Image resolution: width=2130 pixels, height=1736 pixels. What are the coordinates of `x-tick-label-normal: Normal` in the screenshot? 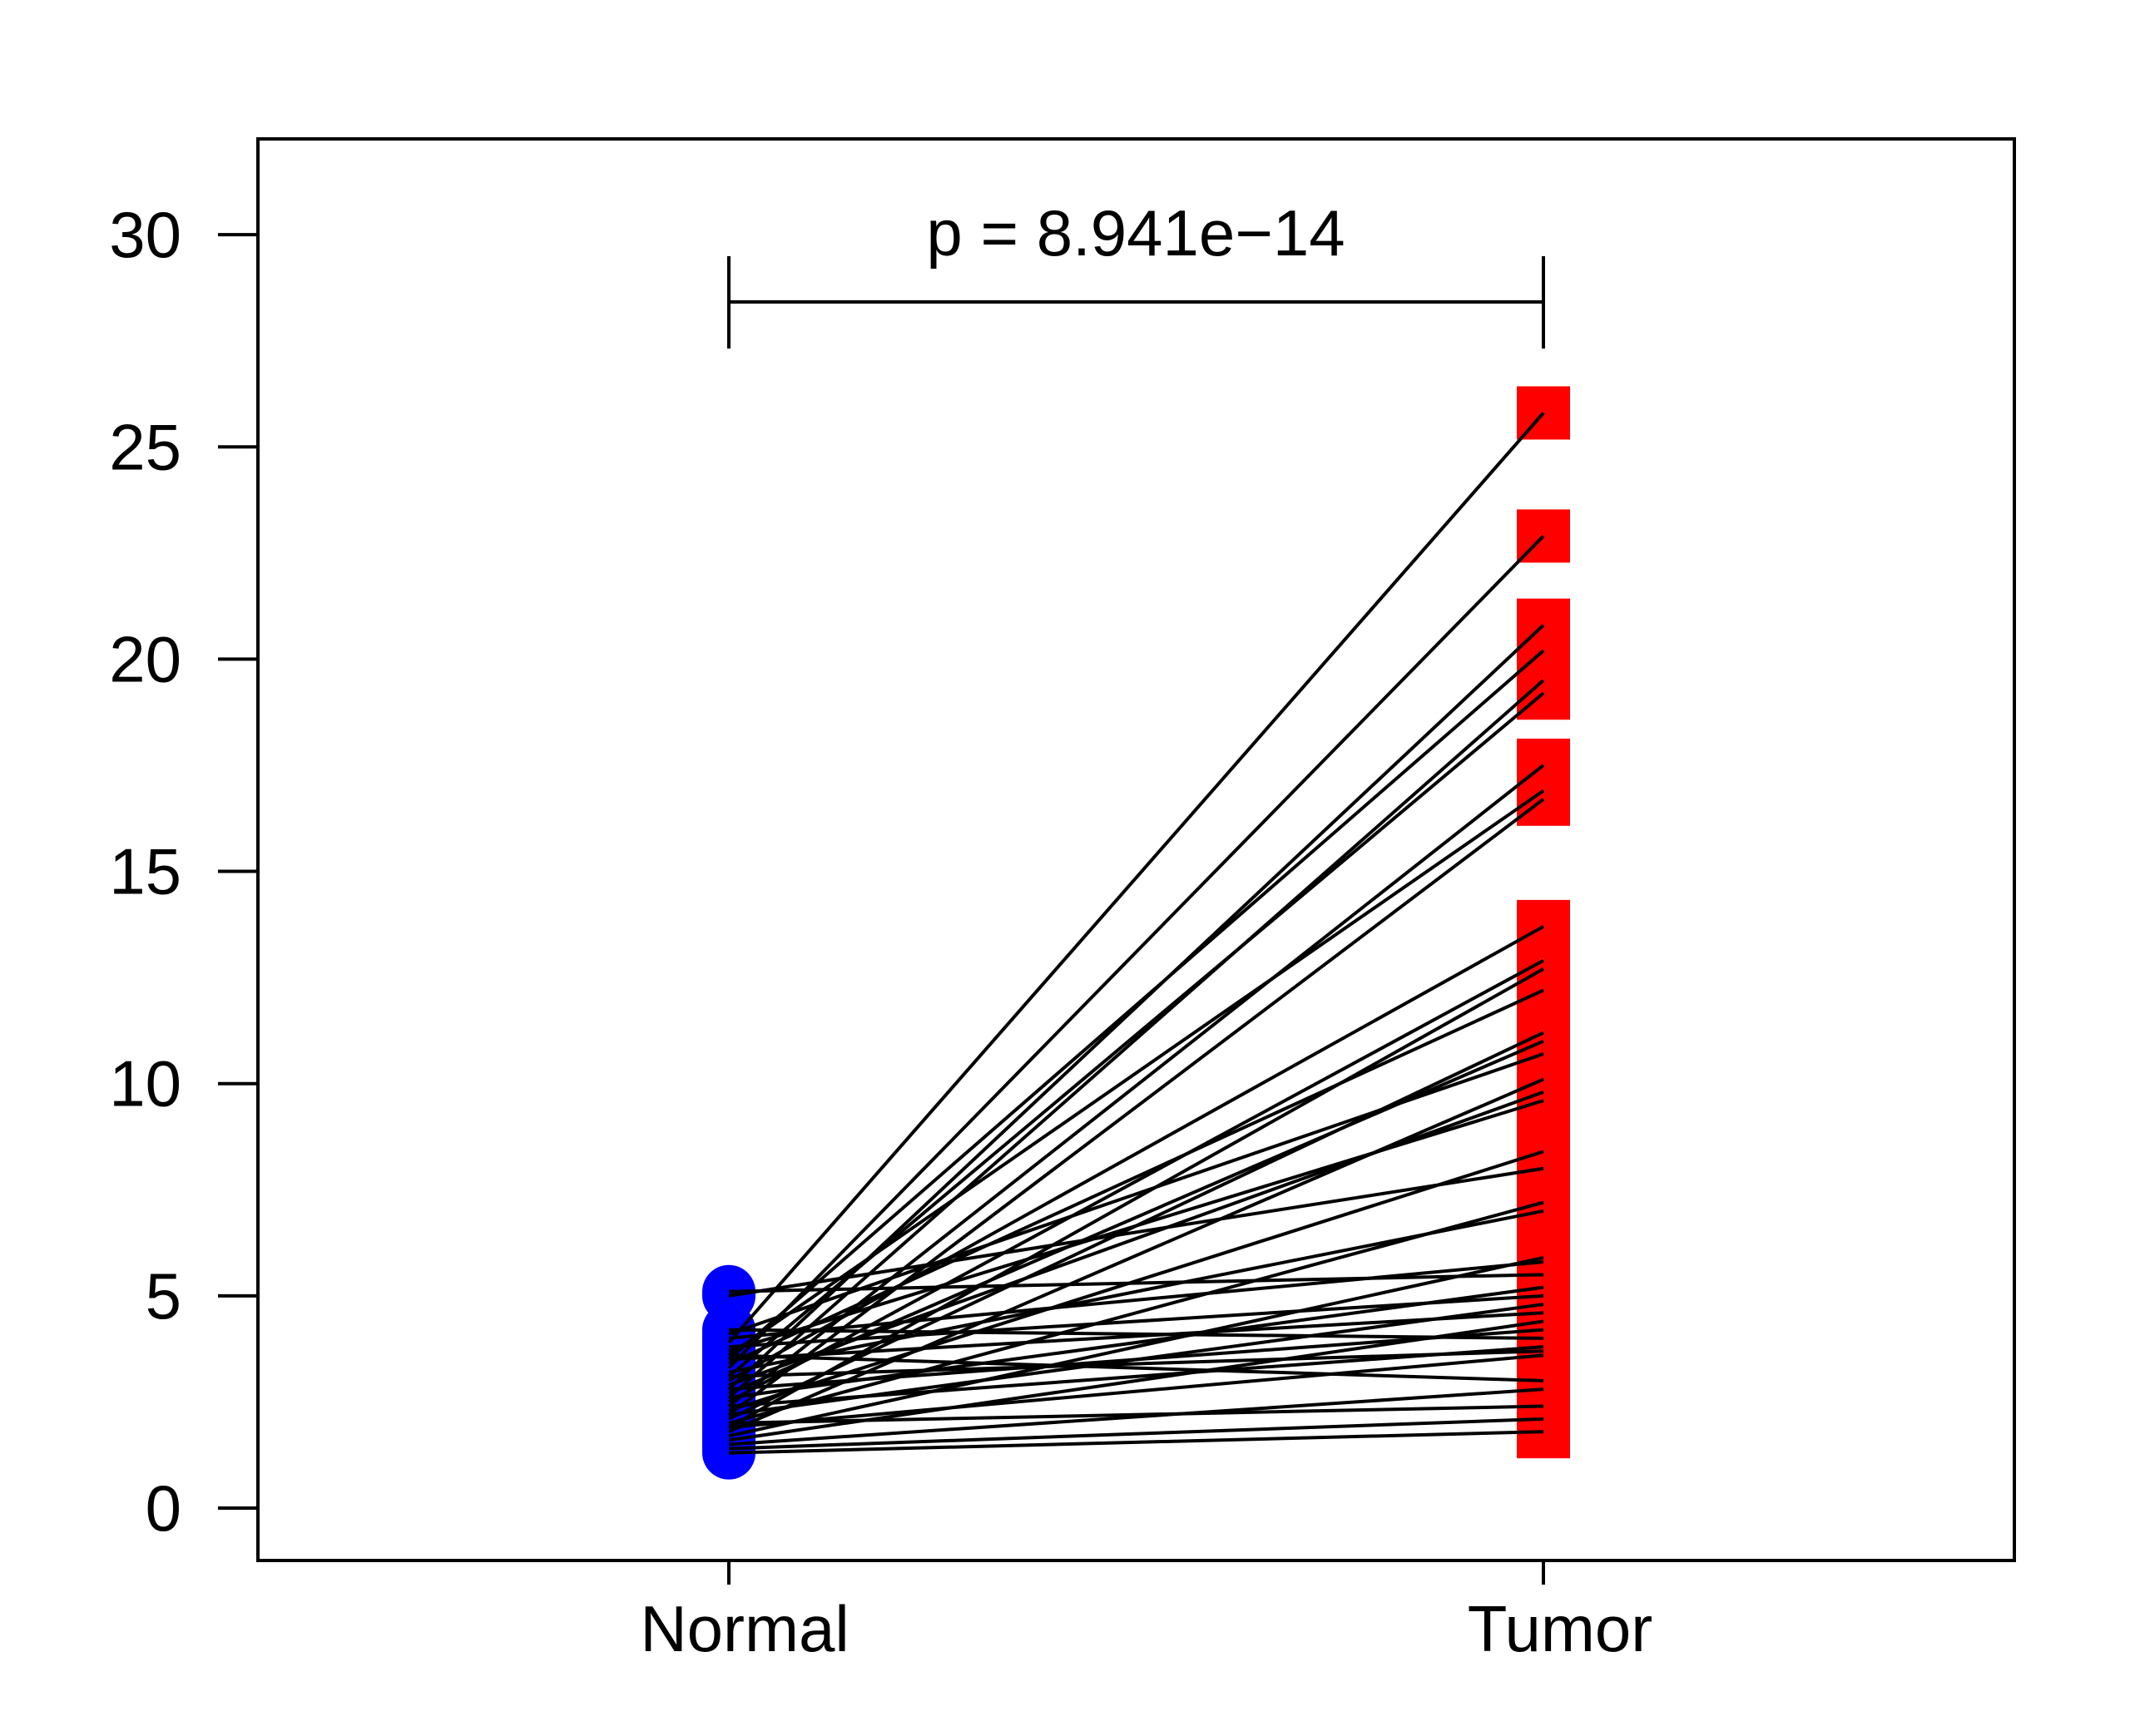 It's located at (744, 1628).